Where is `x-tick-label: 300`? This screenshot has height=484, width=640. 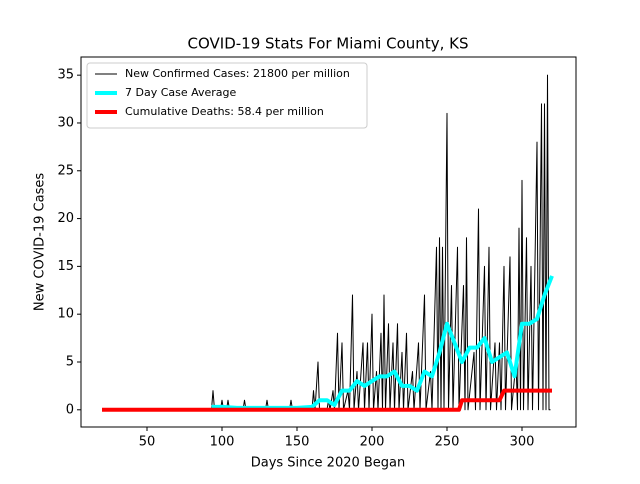
x-tick-label: 300 is located at coordinates (522, 442).